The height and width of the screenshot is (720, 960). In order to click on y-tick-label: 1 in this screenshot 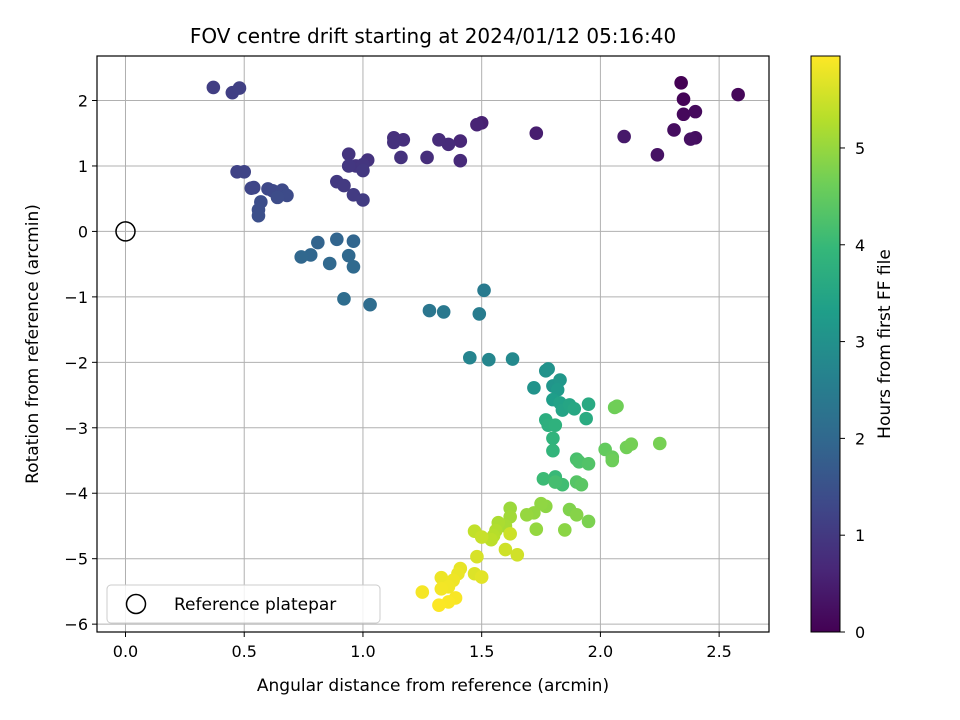, I will do `click(83, 166)`.